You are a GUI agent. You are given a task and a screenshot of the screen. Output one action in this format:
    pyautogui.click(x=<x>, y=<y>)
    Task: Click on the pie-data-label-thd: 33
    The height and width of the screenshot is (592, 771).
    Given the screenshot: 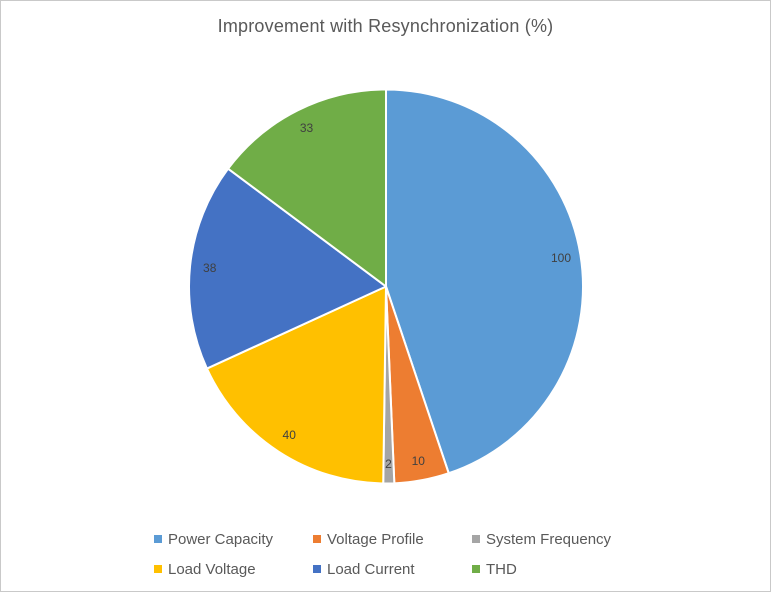 What is the action you would take?
    pyautogui.click(x=307, y=128)
    